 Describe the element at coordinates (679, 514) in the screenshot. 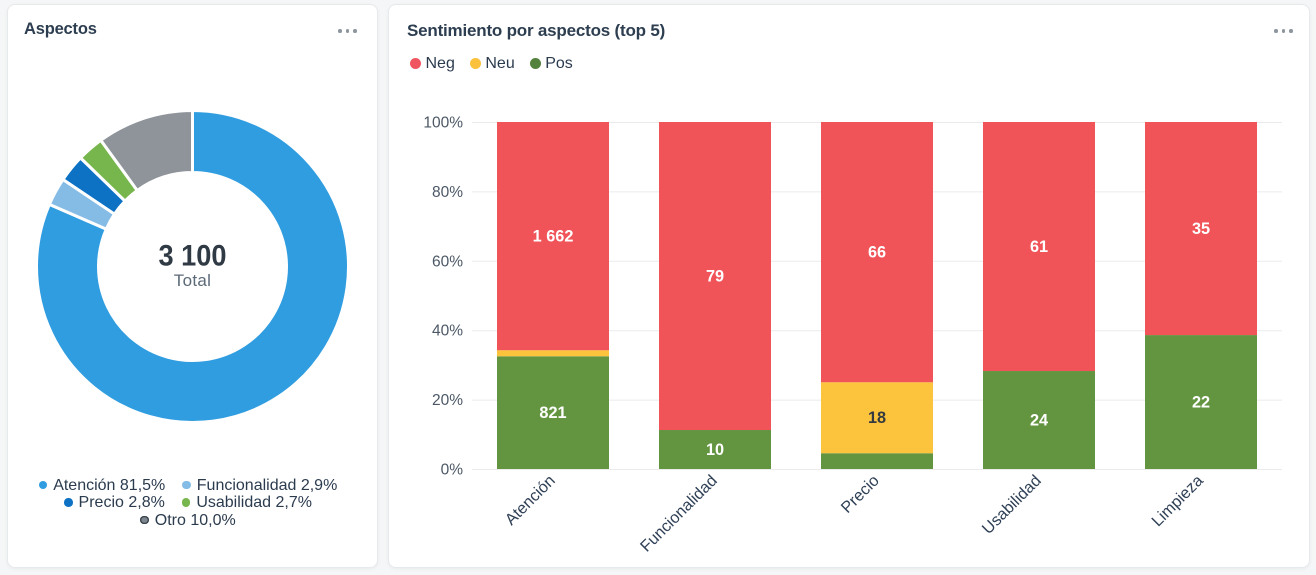

I see `svg-text: Funcionalidad` at that location.